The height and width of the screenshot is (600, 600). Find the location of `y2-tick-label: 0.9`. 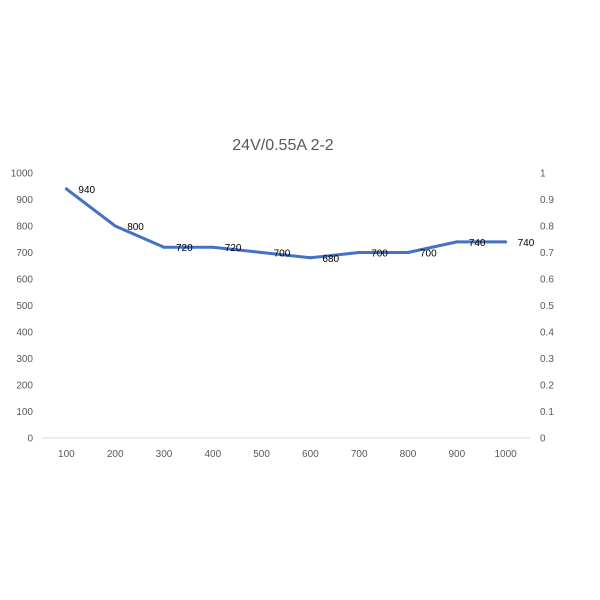

y2-tick-label: 0.9 is located at coordinates (547, 200).